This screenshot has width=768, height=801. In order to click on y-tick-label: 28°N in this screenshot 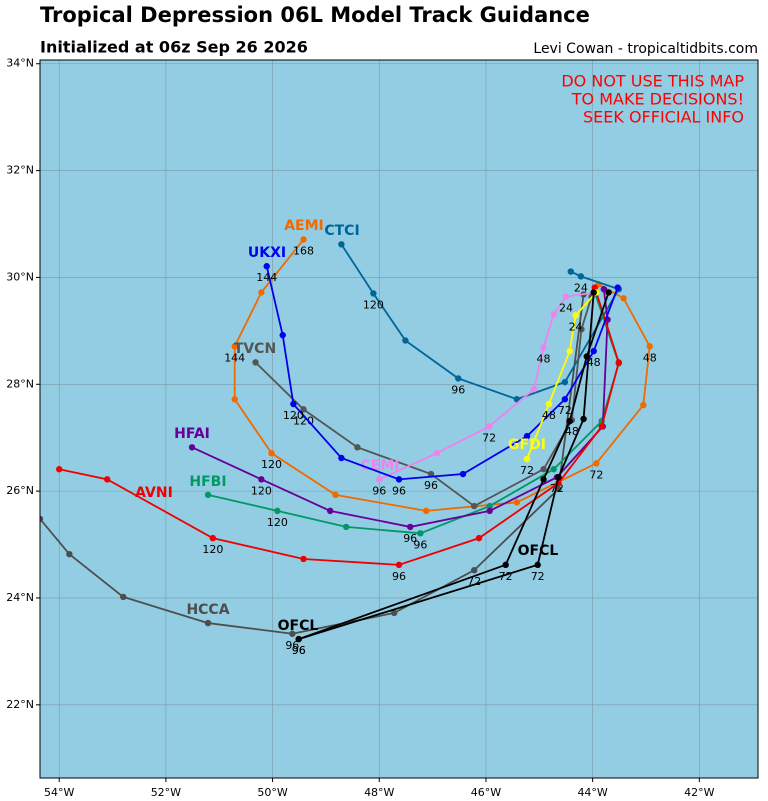, I will do `click(20, 383)`.